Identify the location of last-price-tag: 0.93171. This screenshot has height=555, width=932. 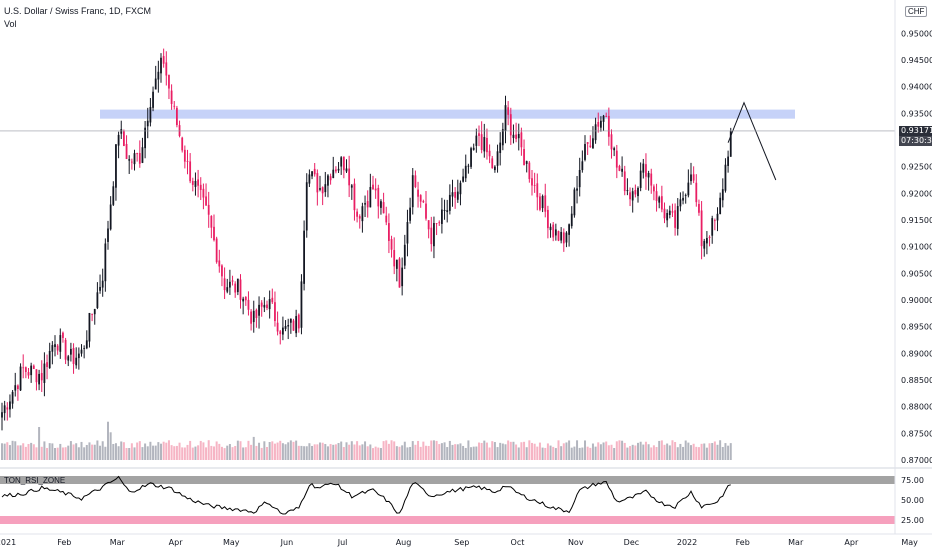
(915, 131).